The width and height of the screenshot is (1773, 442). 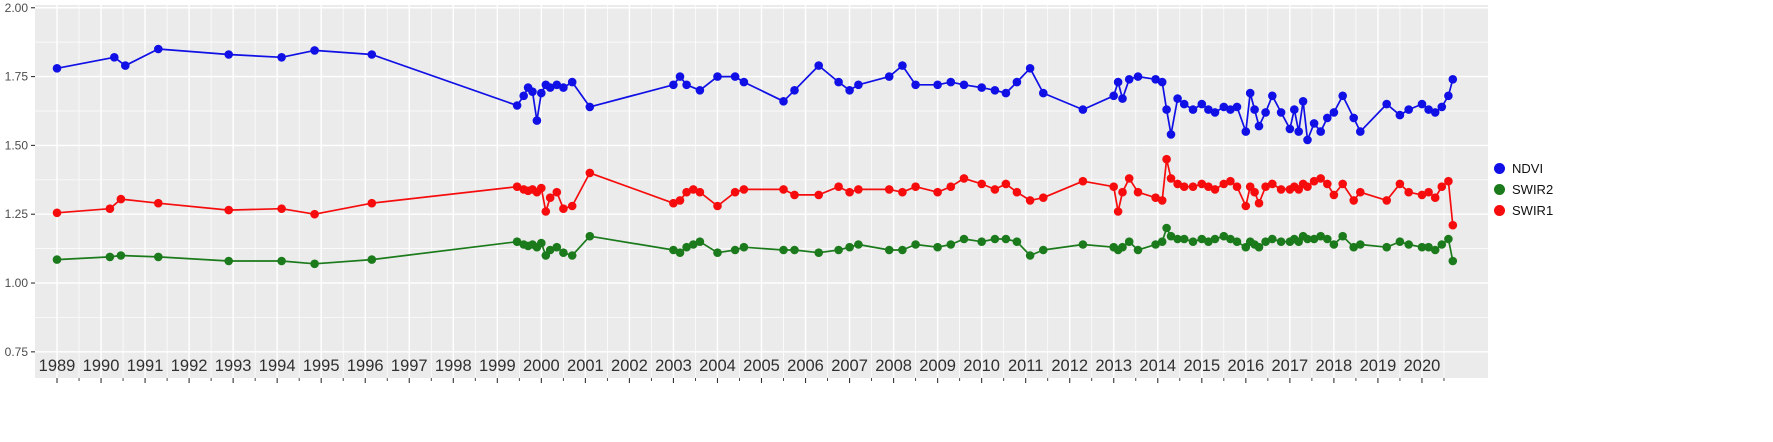 I want to click on x-tick-label: 1995, so click(x=321, y=366).